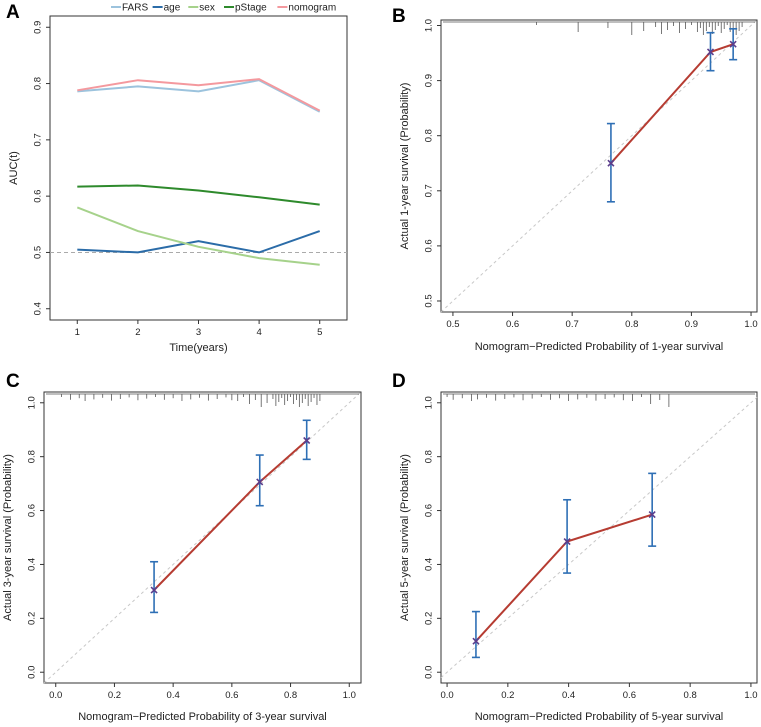  Describe the element at coordinates (207, 8) in the screenshot. I see `legend-label-sex: sex` at that location.